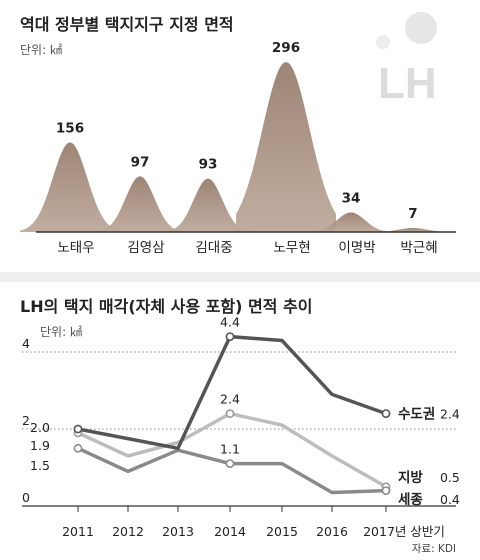 Image resolution: width=480 pixels, height=560 pixels. What do you see at coordinates (128, 531) in the screenshot?
I see `x-tick-label: 2012` at bounding box center [128, 531].